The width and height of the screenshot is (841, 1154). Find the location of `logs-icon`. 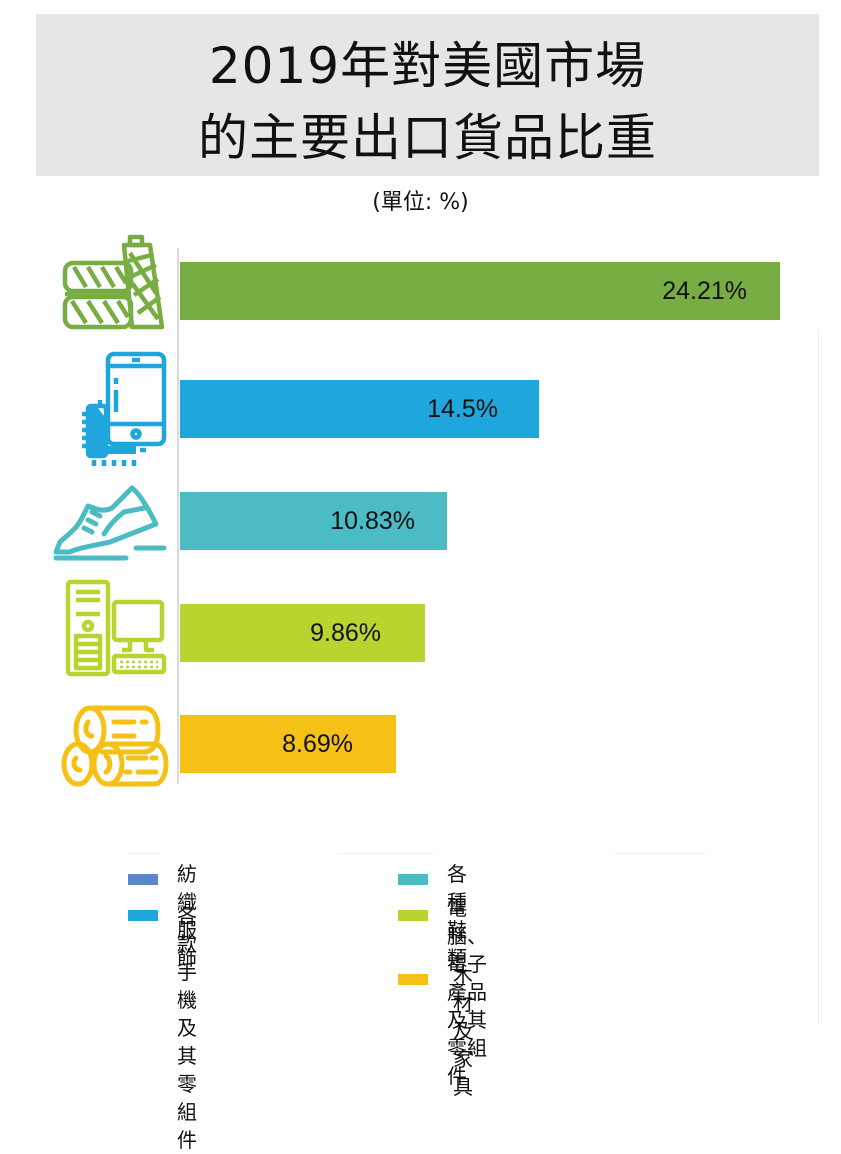

logs-icon is located at coordinates (115, 746).